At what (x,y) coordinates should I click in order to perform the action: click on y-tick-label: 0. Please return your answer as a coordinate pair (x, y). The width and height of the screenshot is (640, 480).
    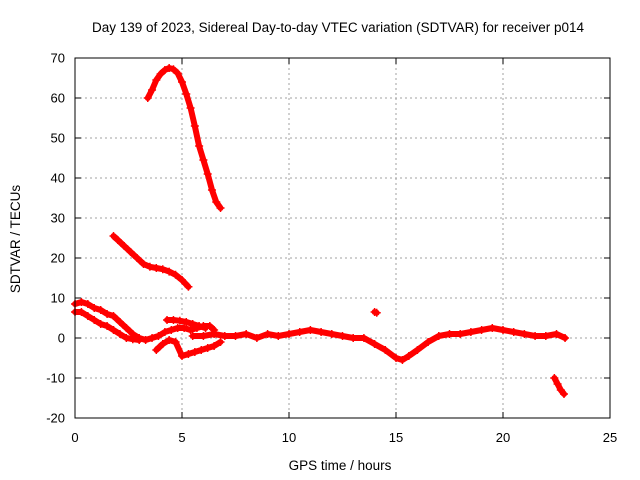
    Looking at the image, I should click on (61, 338).